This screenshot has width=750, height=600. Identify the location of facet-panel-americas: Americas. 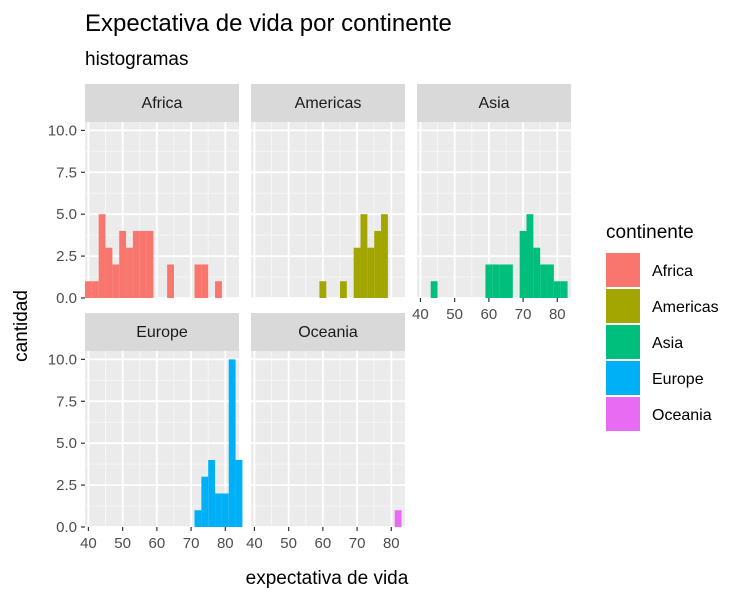
(328, 191).